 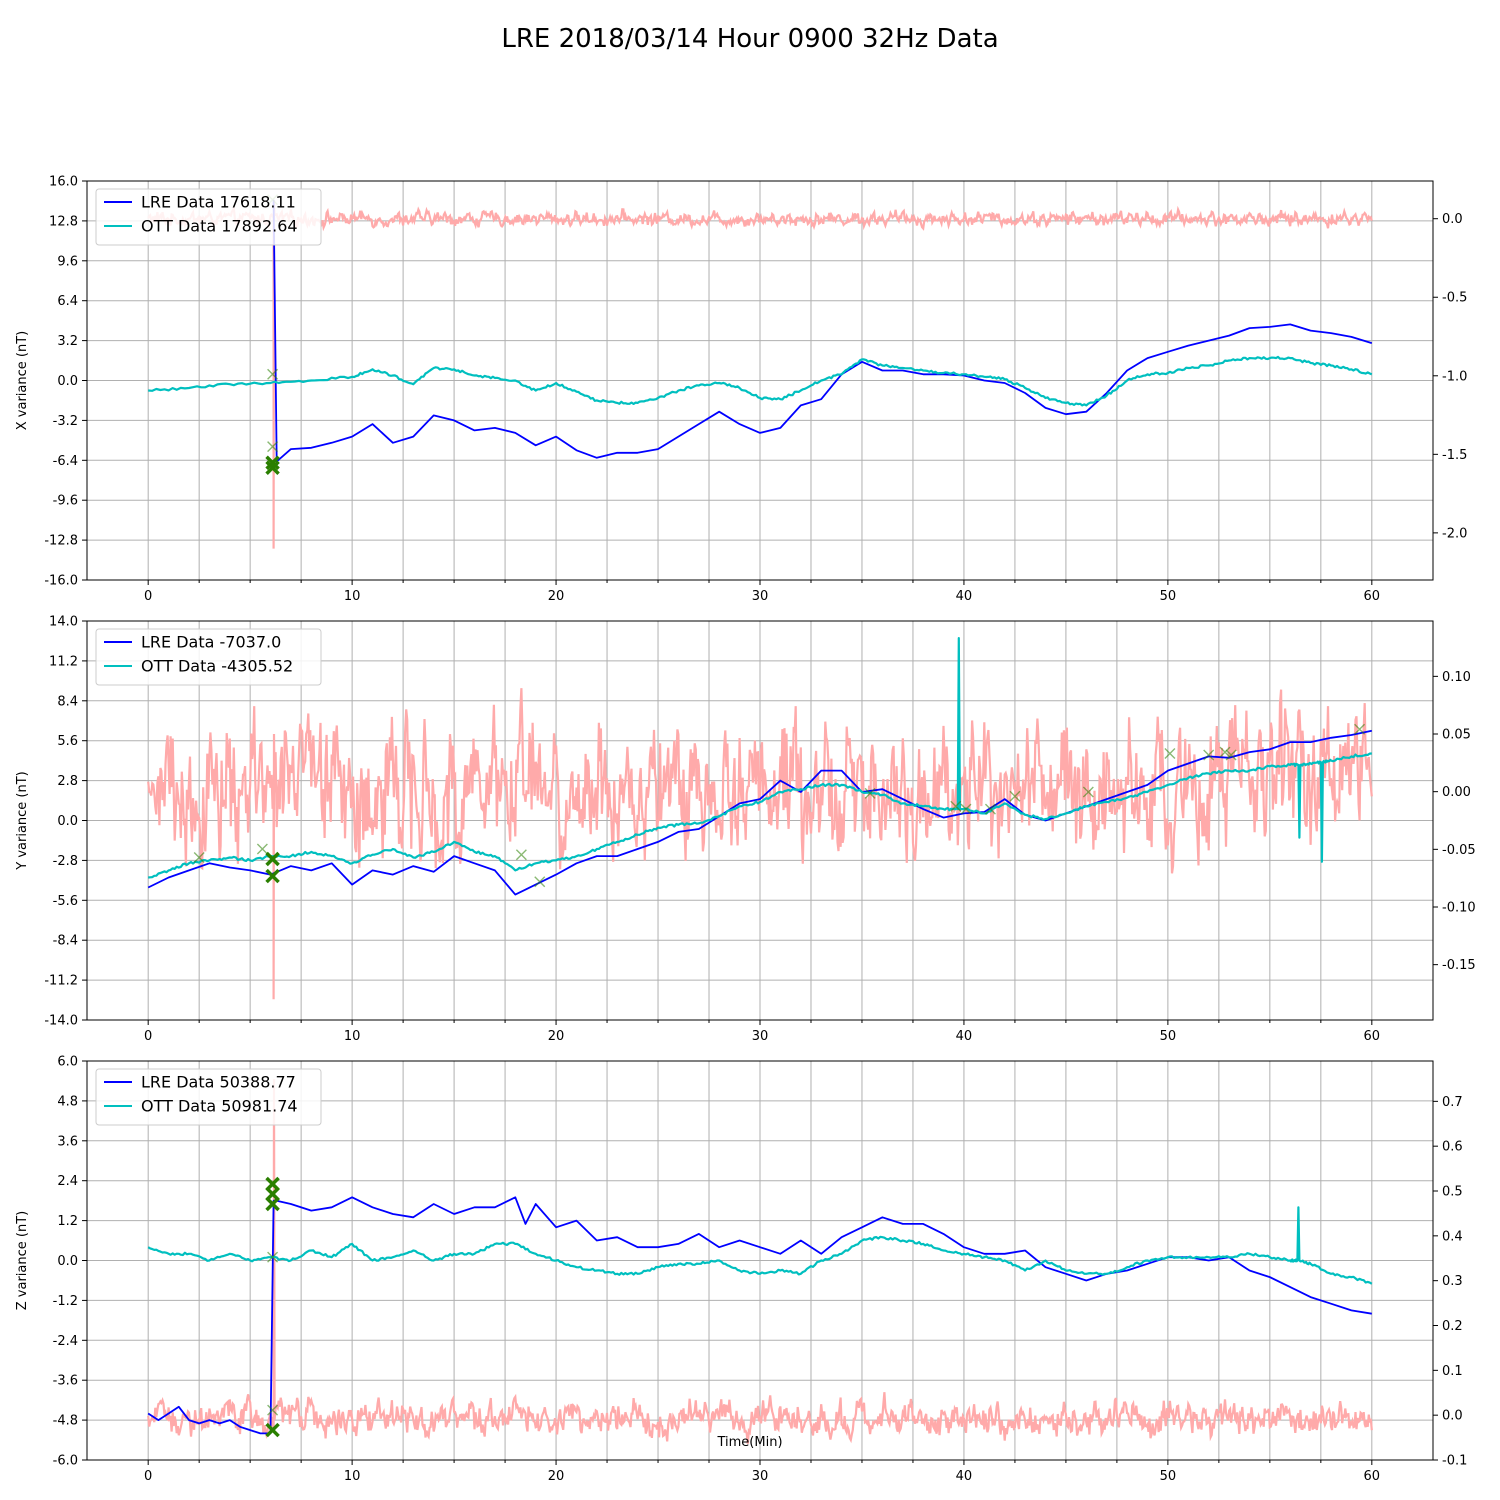 I want to click on y-axis-label: X variance (nT), so click(x=22, y=380).